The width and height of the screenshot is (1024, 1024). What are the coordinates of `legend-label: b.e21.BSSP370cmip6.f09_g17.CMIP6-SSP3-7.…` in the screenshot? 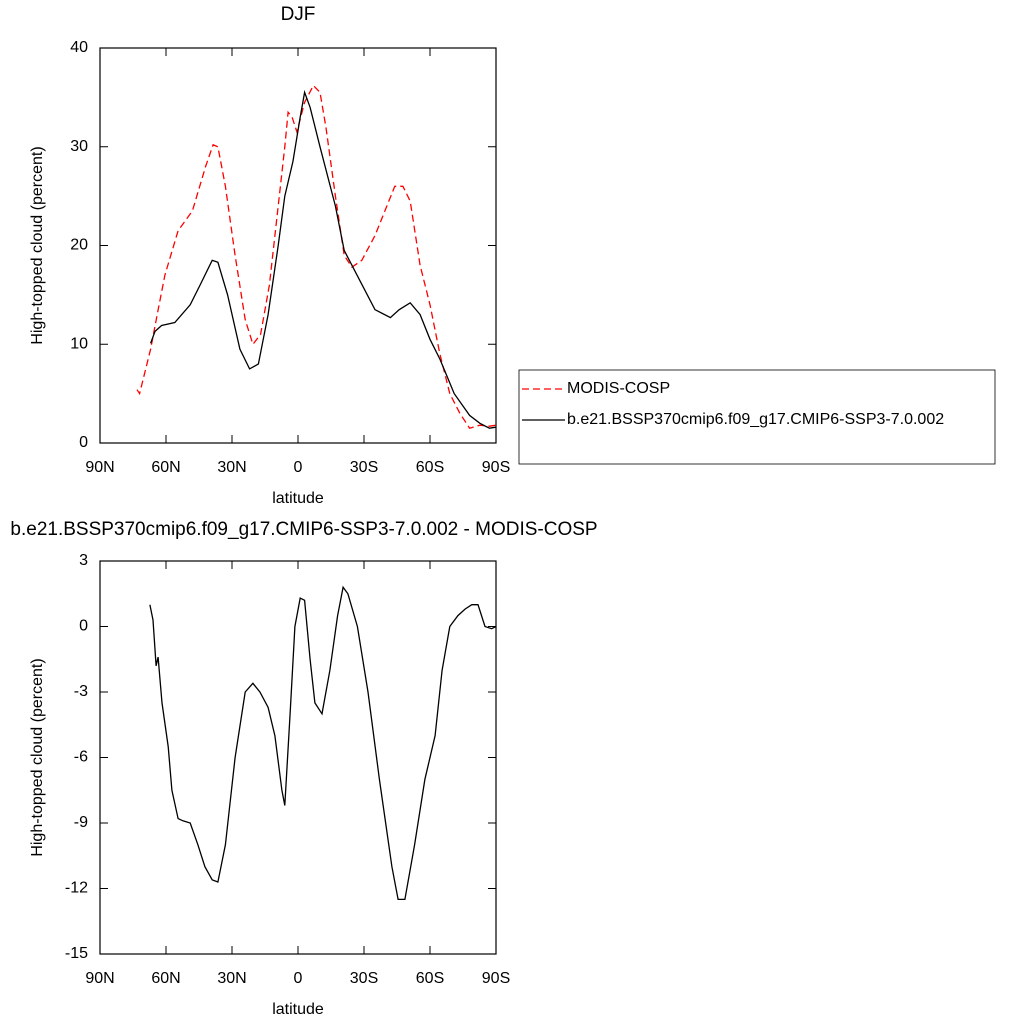 It's located at (755, 419).